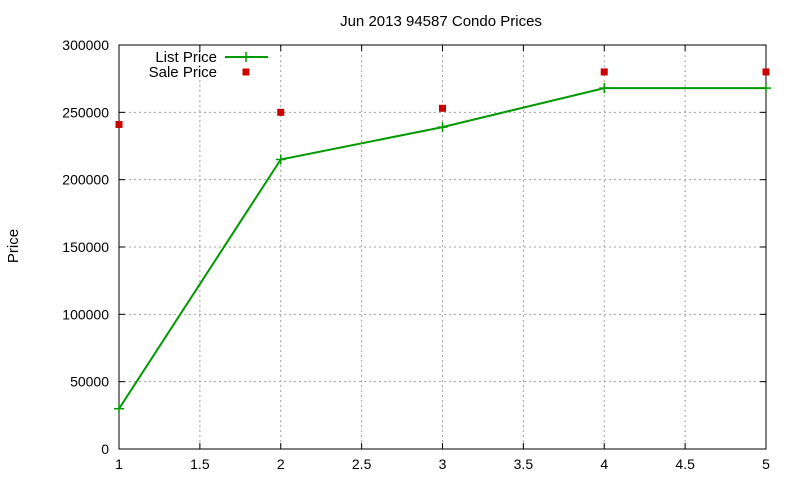 The image size is (800, 480). What do you see at coordinates (183, 72) in the screenshot?
I see `legend-label: Sale Price` at bounding box center [183, 72].